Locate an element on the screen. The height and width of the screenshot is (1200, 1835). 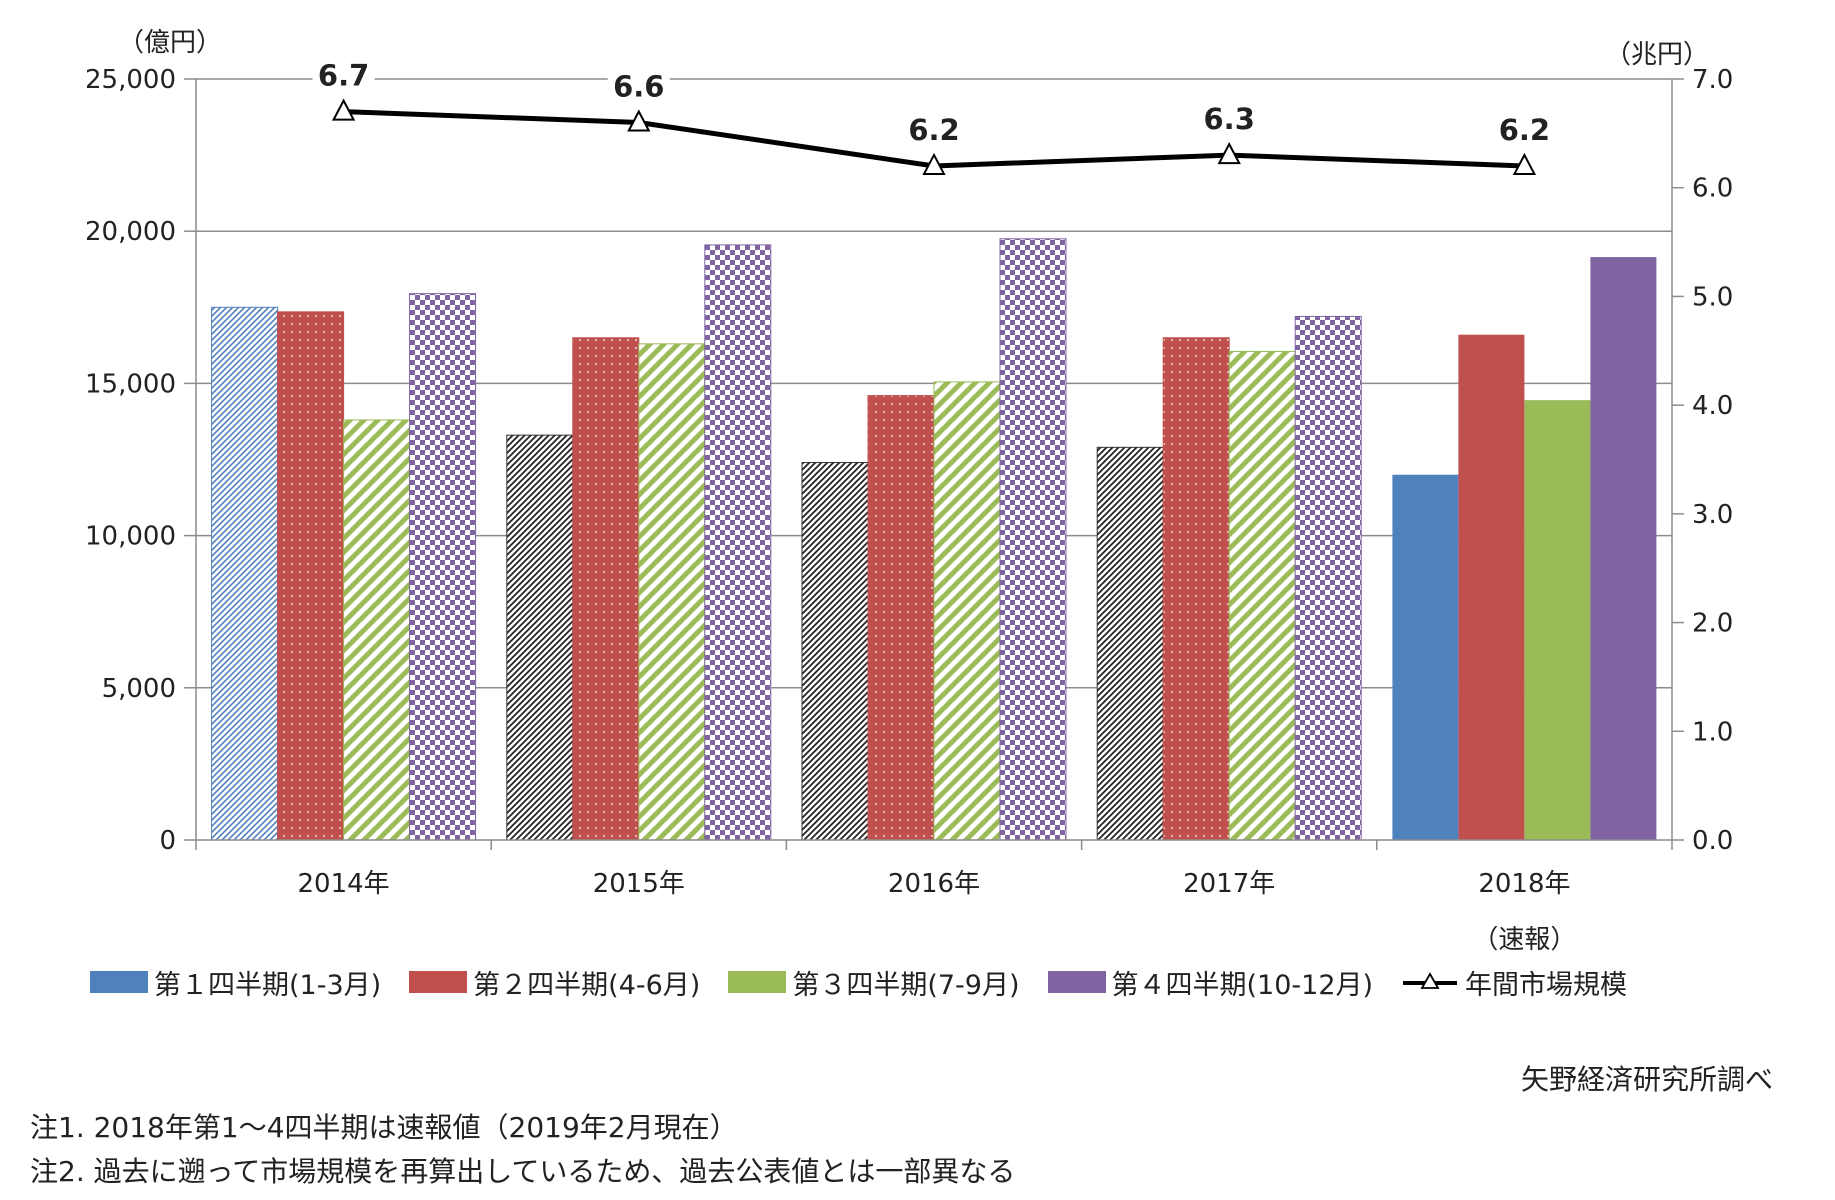
legend-label-annual: 年間市場規模 is located at coordinates (1546, 985).